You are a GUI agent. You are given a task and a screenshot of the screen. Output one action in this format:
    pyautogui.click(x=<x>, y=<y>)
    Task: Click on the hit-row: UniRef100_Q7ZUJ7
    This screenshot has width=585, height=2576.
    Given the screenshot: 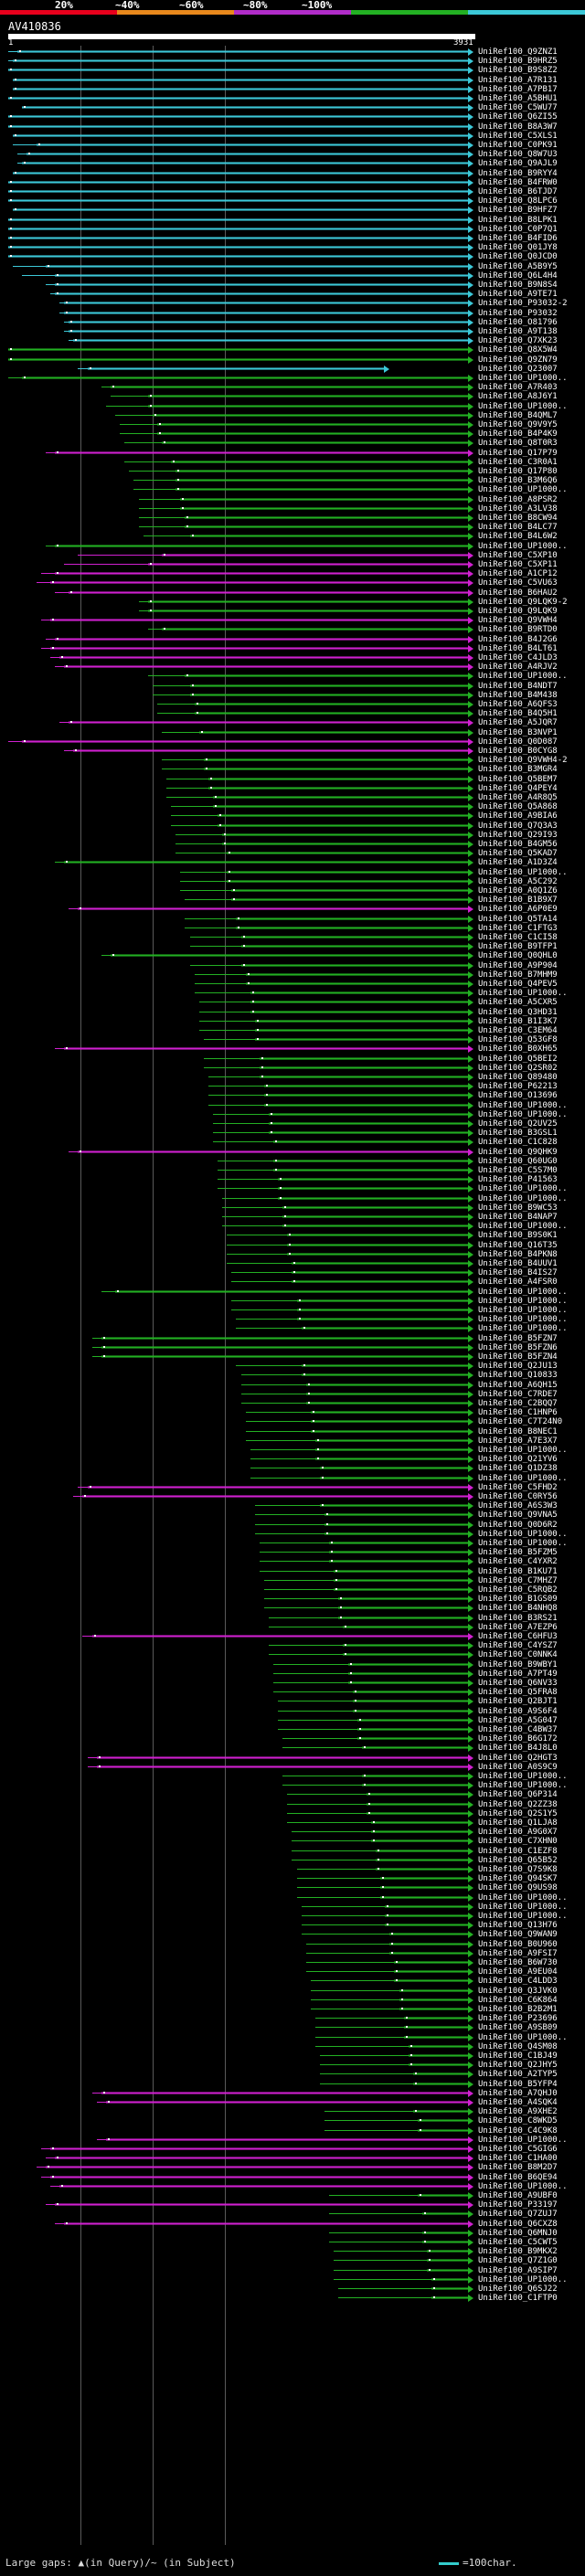 What is the action you would take?
    pyautogui.click(x=293, y=2214)
    